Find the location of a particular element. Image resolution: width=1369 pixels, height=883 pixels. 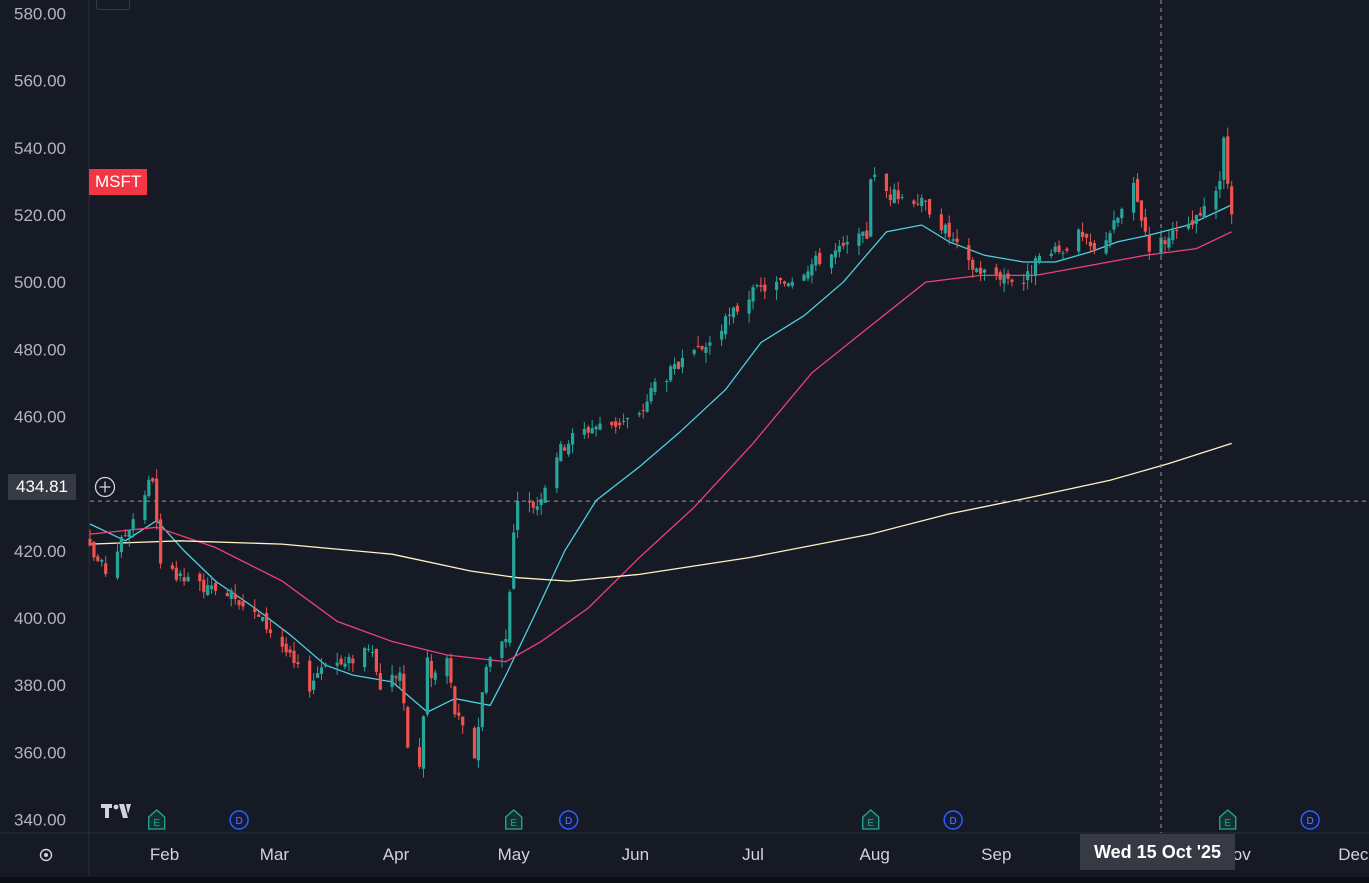

y-tick-label: 520.00 is located at coordinates (40, 215).